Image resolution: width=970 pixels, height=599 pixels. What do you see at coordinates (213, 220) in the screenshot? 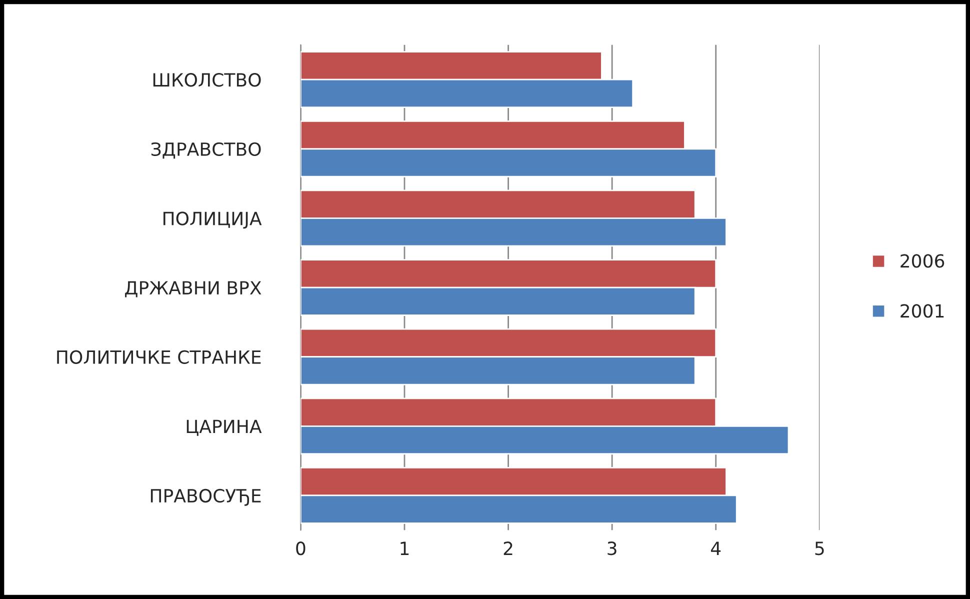
I see `y-tick-label: ПОЛИЦИЈА` at bounding box center [213, 220].